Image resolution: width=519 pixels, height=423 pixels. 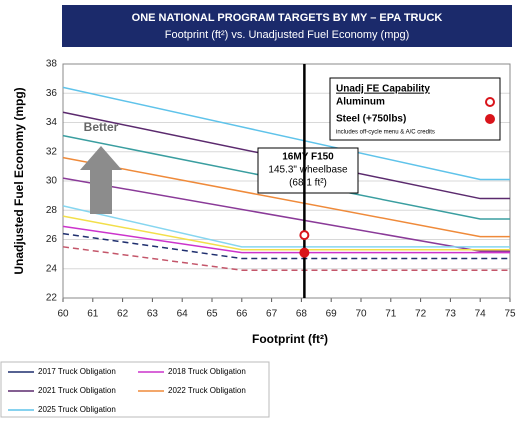 I want to click on title-banner, so click(x=287, y=26).